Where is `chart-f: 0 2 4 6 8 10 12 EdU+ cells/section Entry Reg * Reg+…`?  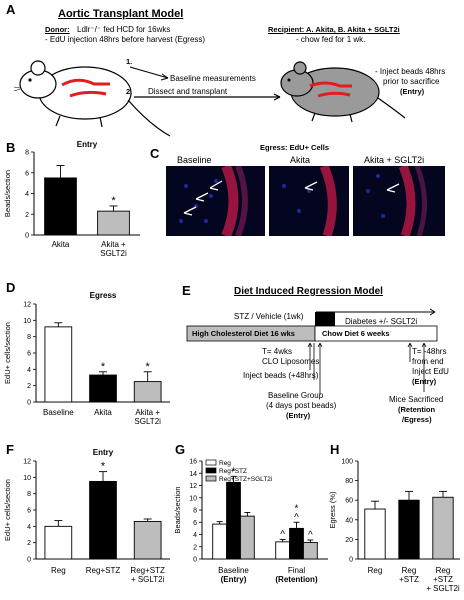 chart-f: 0 2 4 6 8 10 12 EdU+ cells/section Entry Reg * Reg+… is located at coordinates (86, 516).